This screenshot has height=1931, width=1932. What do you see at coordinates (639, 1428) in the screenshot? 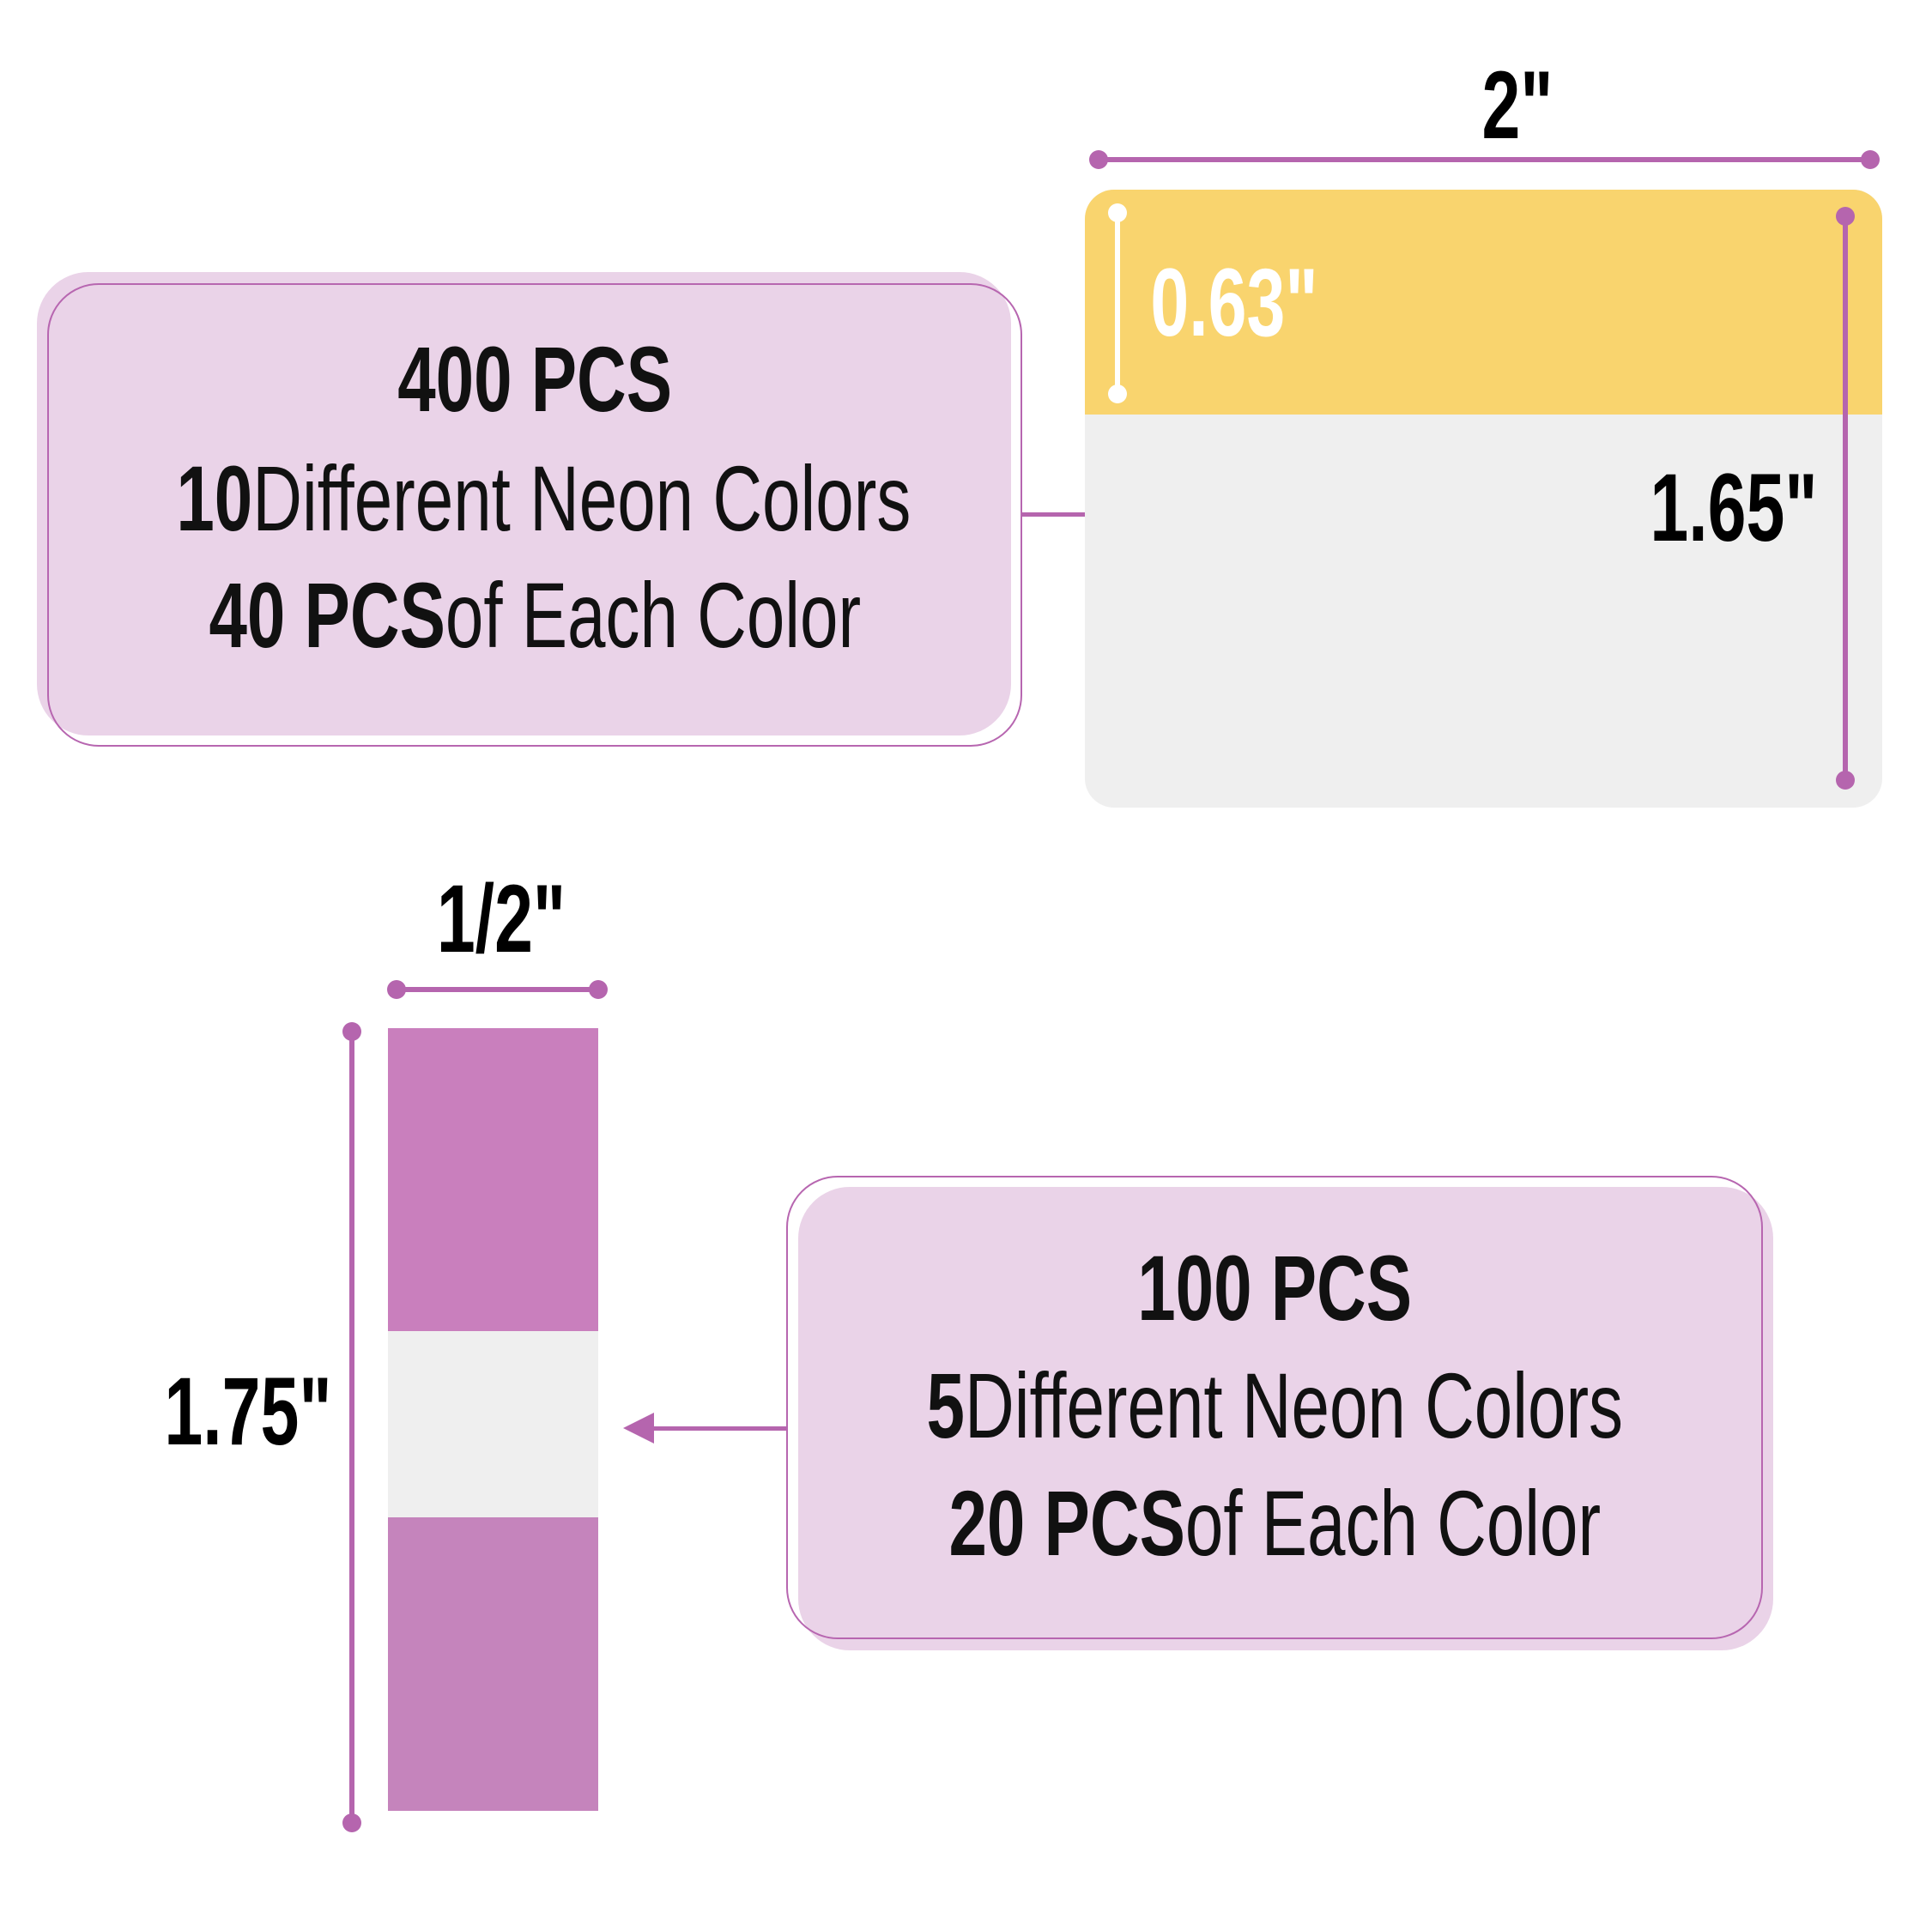
I see `arrow-left-icon` at bounding box center [639, 1428].